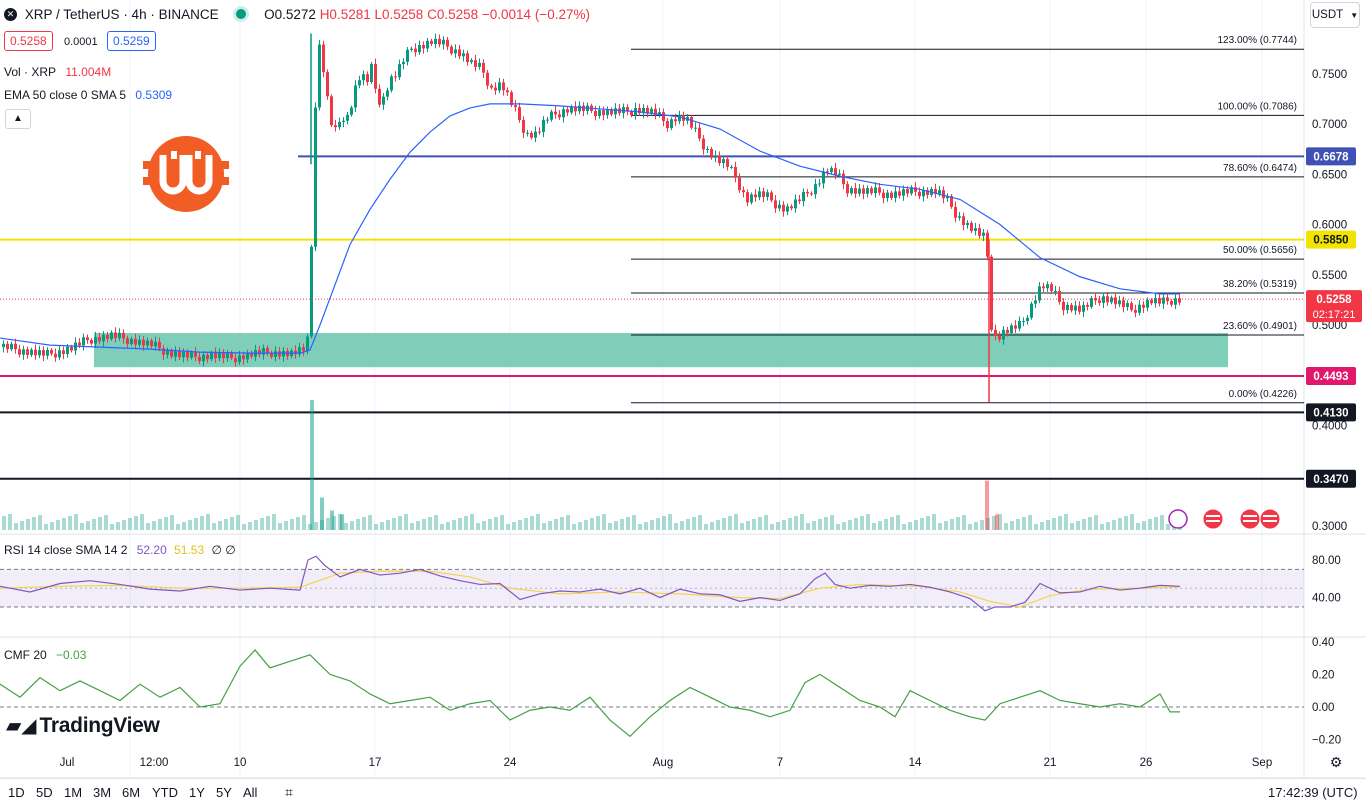 This screenshot has width=1366, height=805. Describe the element at coordinates (165, 792) in the screenshot. I see `timeframe-ytd: YTD` at that location.